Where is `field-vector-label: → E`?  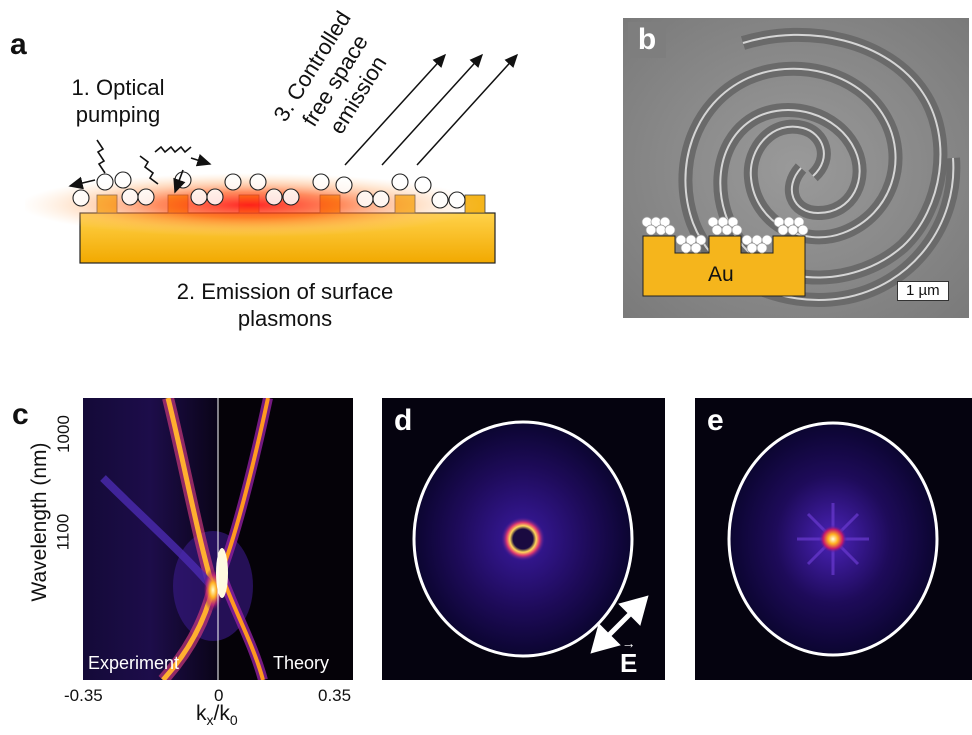
field-vector-label: → E is located at coordinates (629, 657).